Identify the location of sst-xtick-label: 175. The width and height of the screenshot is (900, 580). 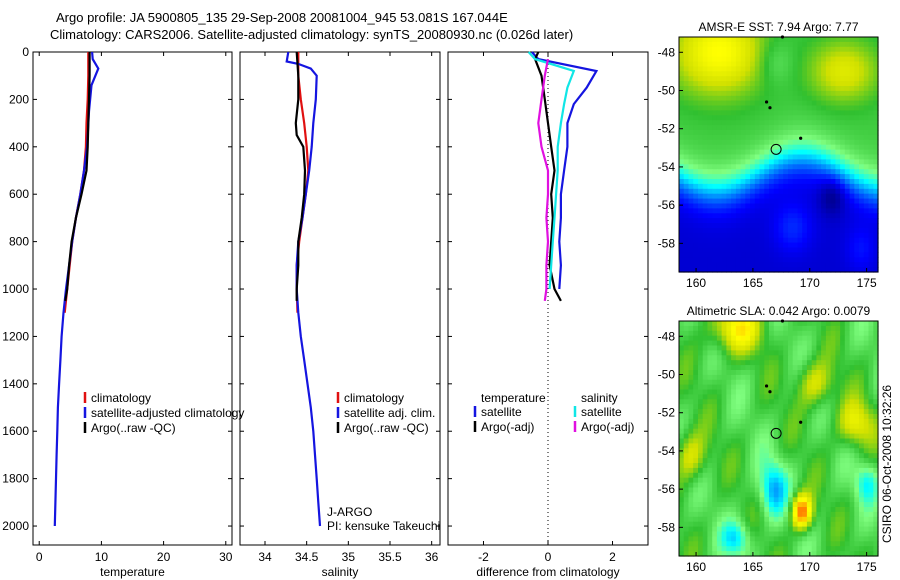
(867, 283).